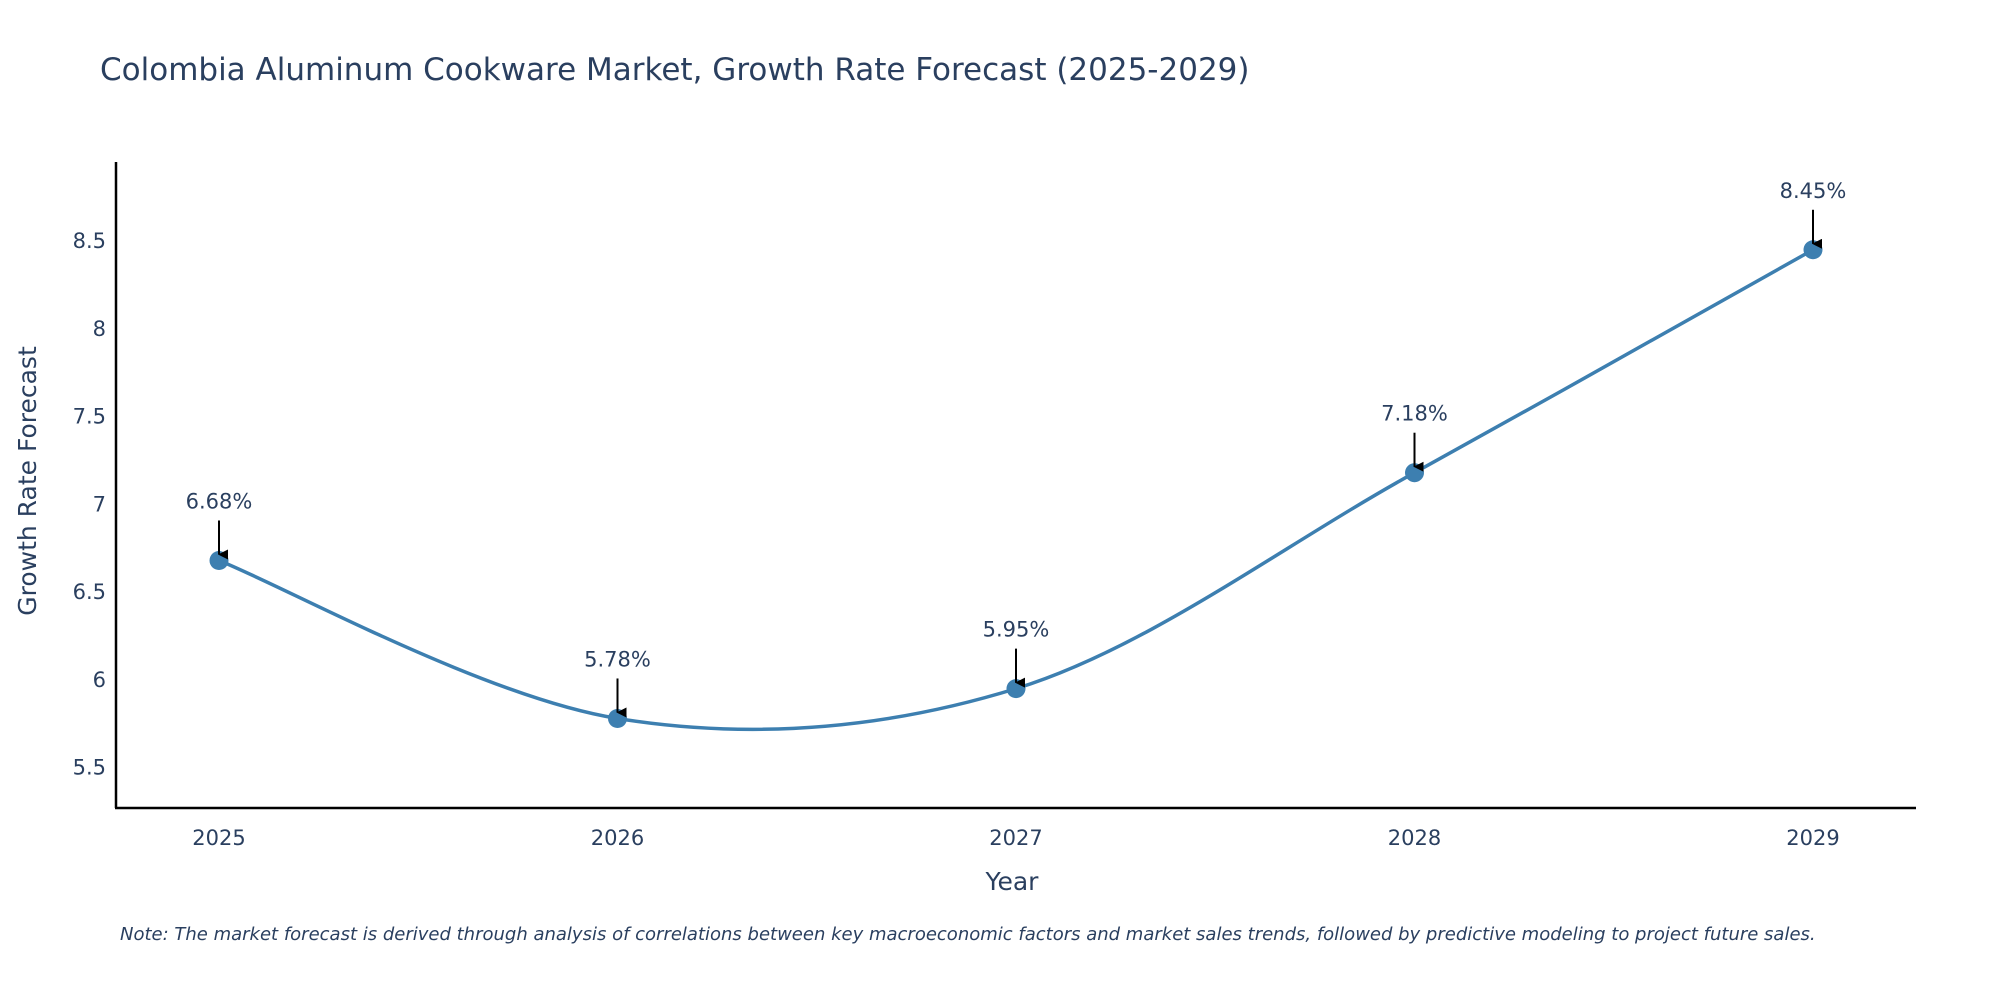  Describe the element at coordinates (99, 504) in the screenshot. I see `y-tick-label: 7` at that location.